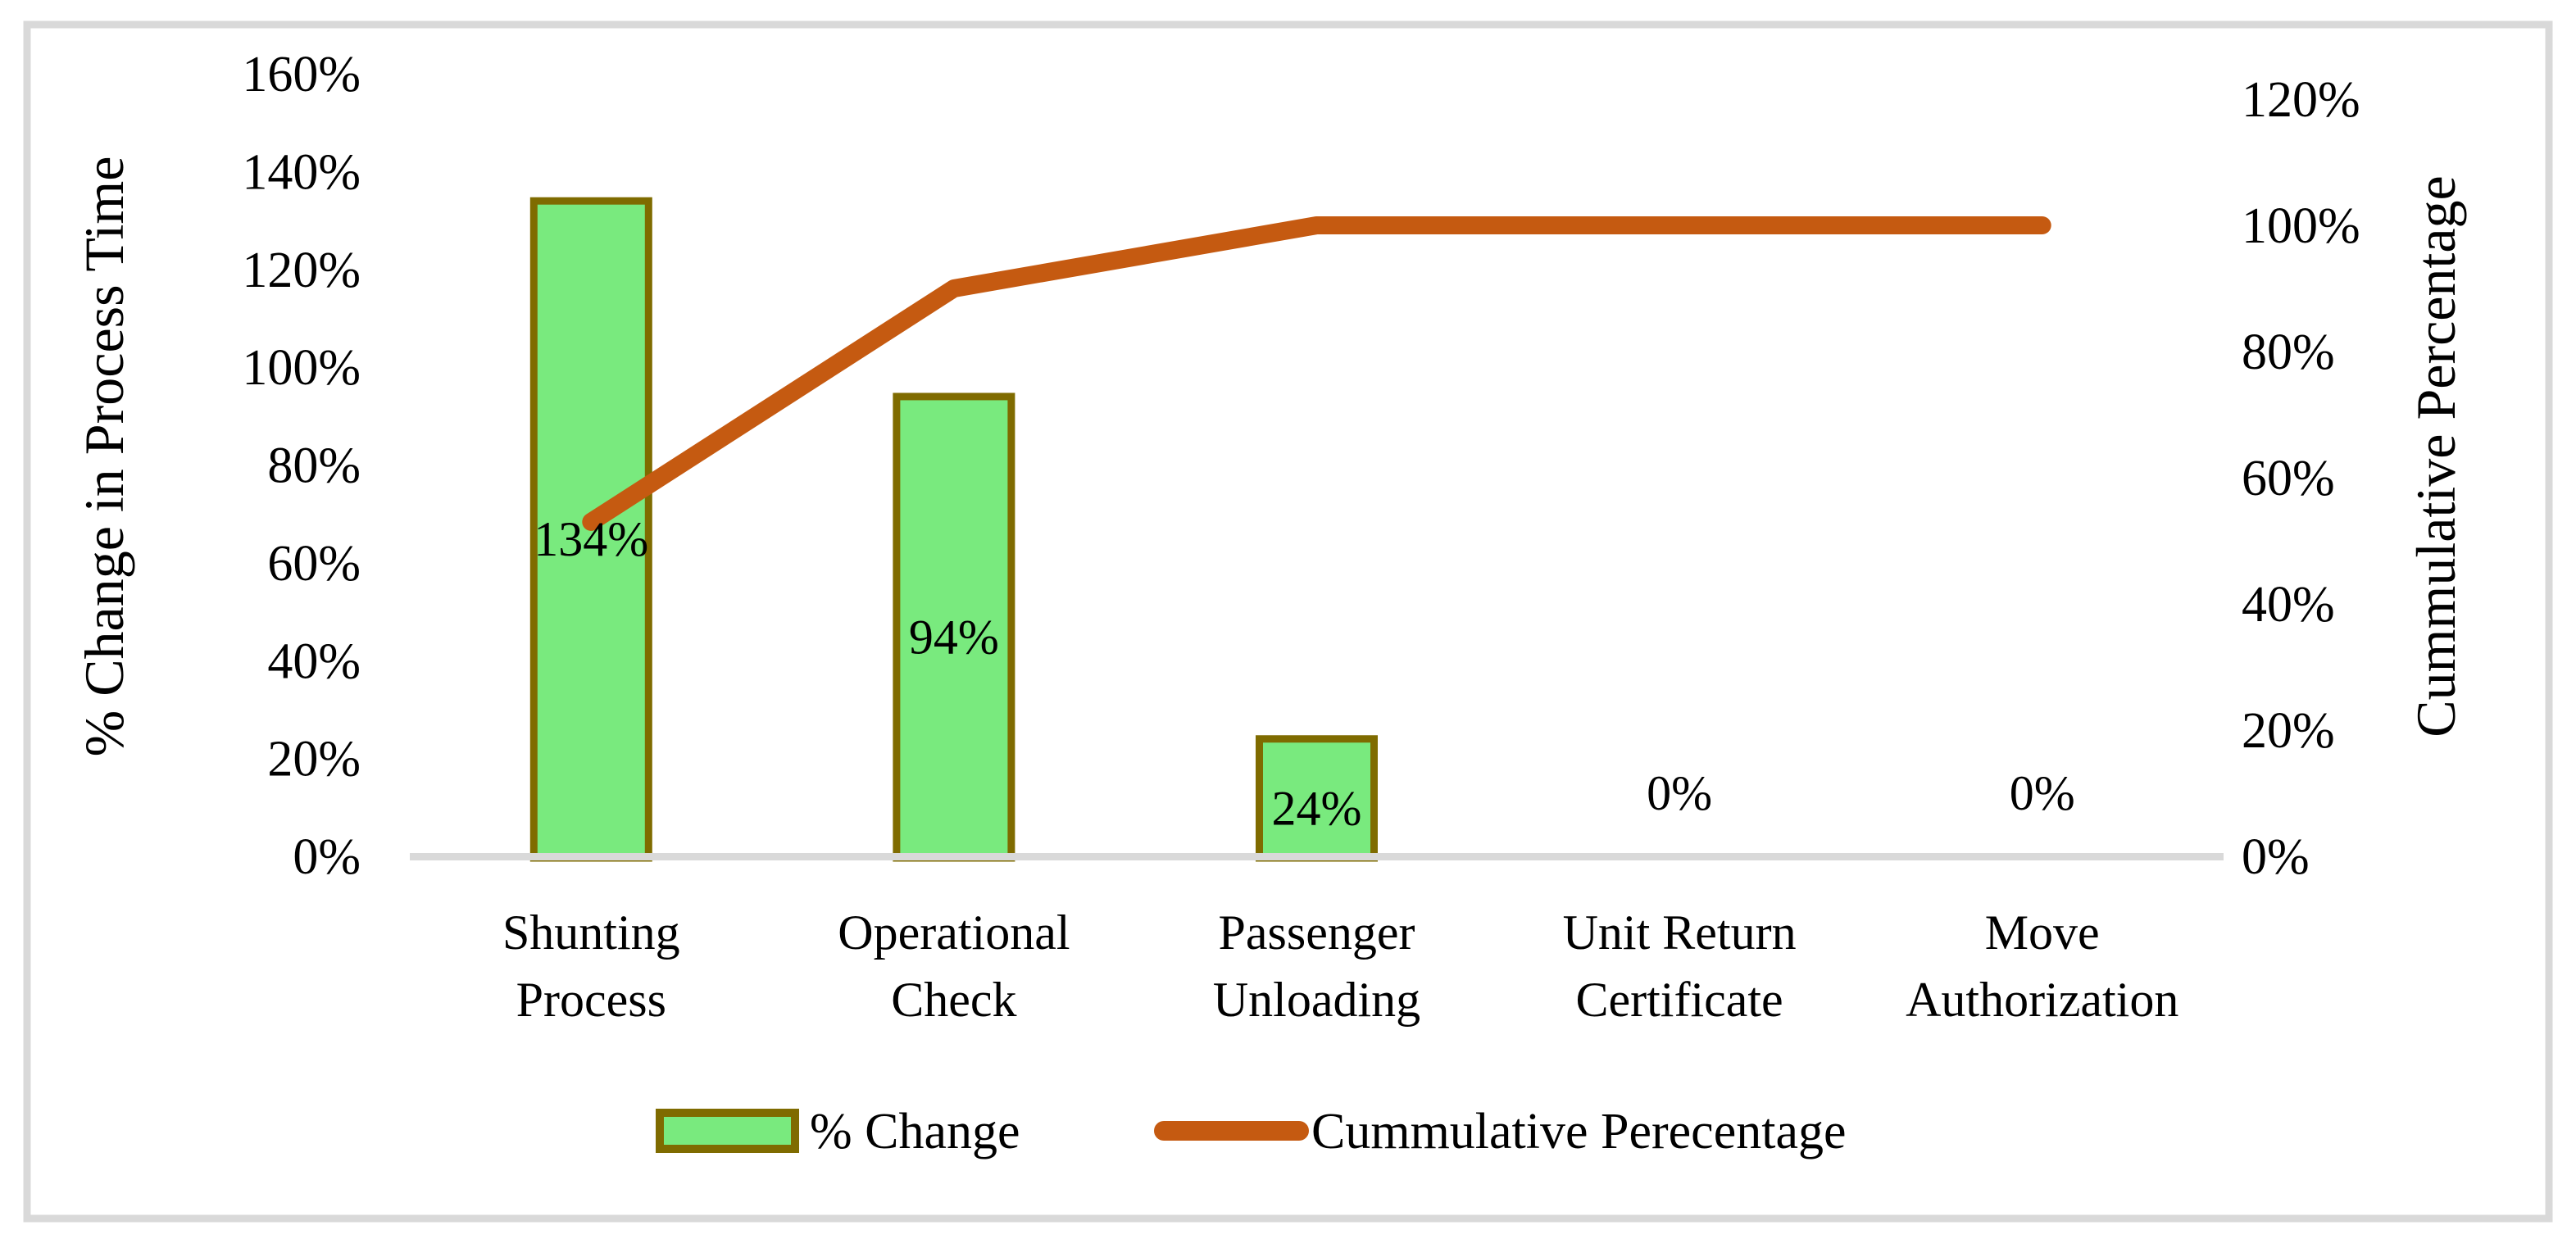 The image size is (2576, 1248). Describe the element at coordinates (1680, 932) in the screenshot. I see `category-label: Unit Return` at that location.